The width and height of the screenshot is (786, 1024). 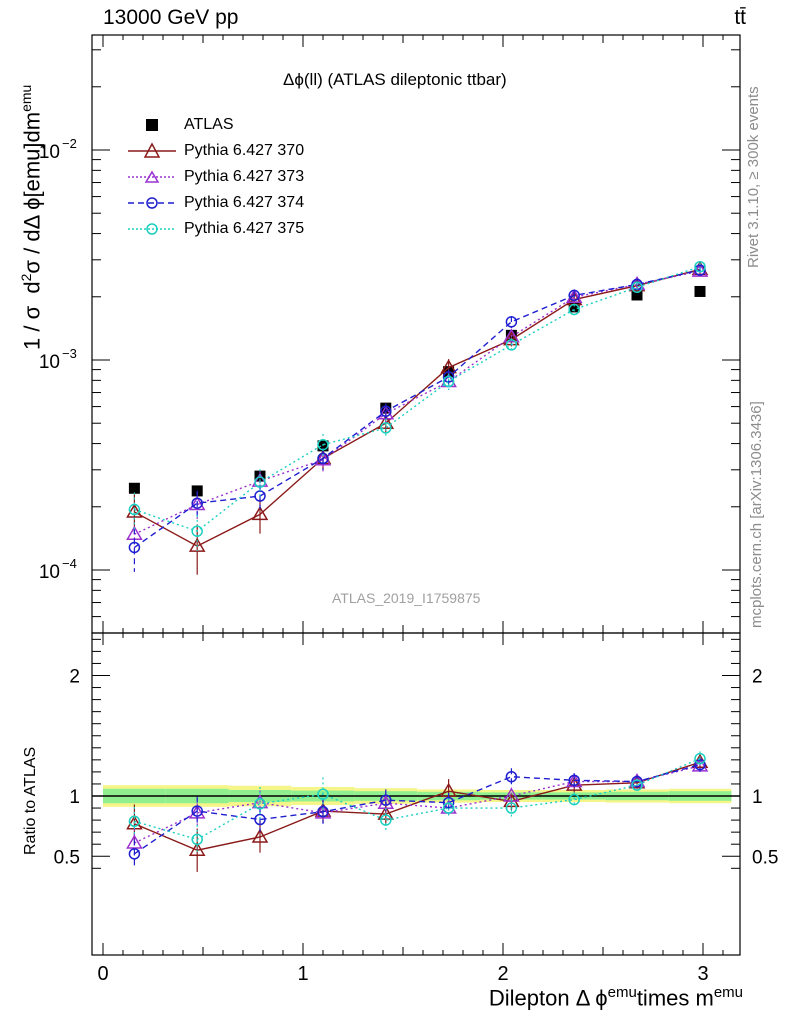 I want to click on analysis-reference: ATLAS_2019_I1759875, so click(x=406, y=598).